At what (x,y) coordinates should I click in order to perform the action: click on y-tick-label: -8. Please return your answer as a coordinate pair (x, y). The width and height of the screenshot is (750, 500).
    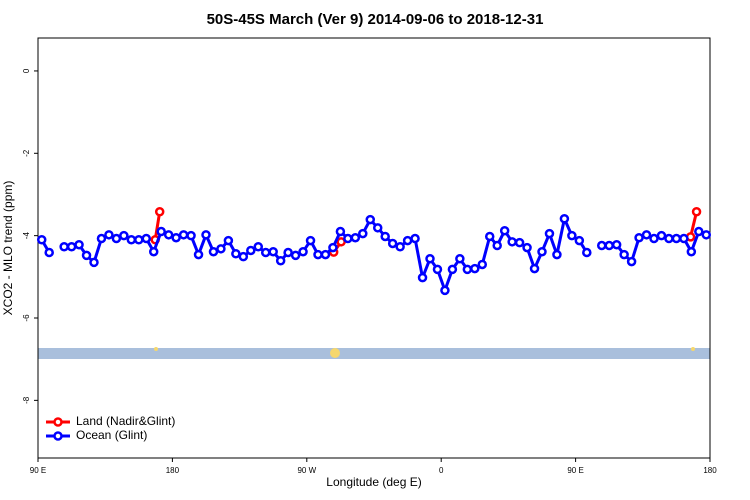
    Looking at the image, I should click on (26, 400).